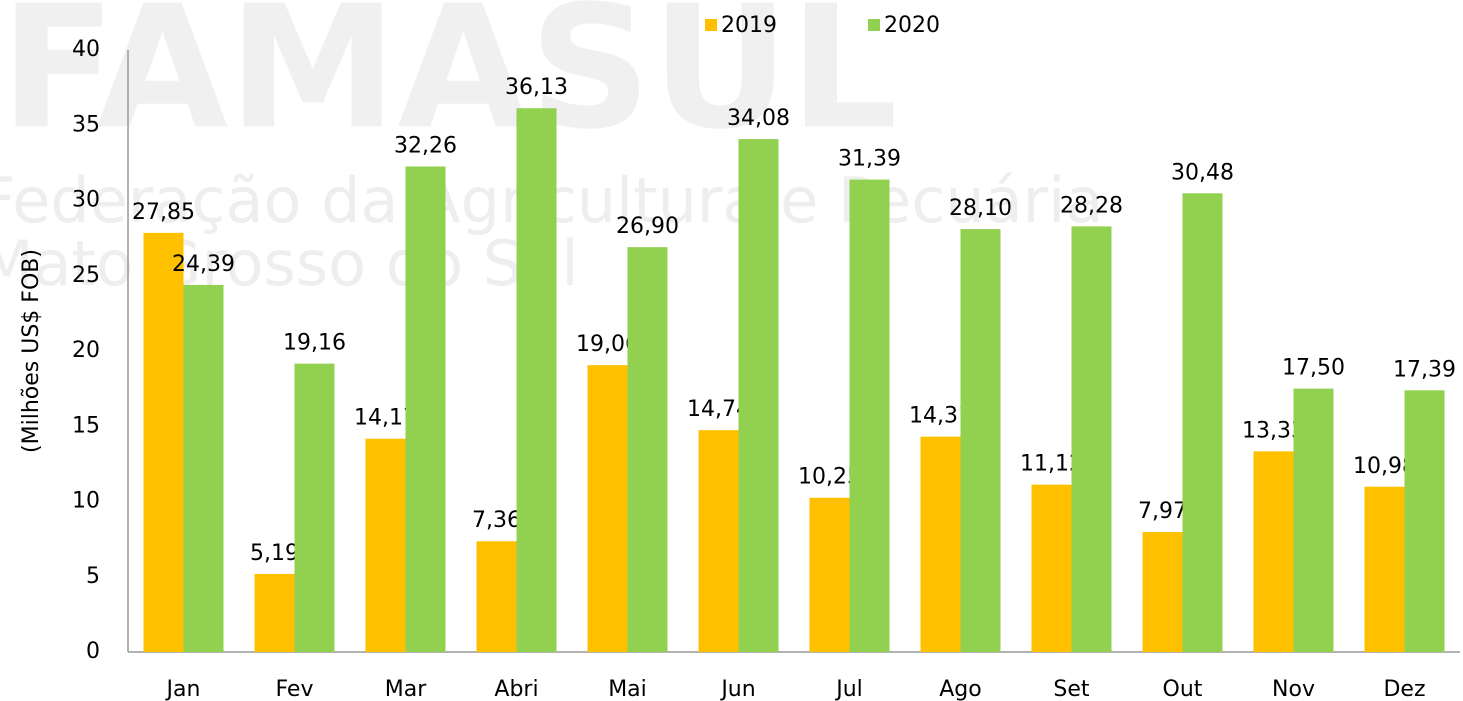 The height and width of the screenshot is (701, 1463). Describe the element at coordinates (1404, 689) in the screenshot. I see `x-tick-label: Dez` at that location.